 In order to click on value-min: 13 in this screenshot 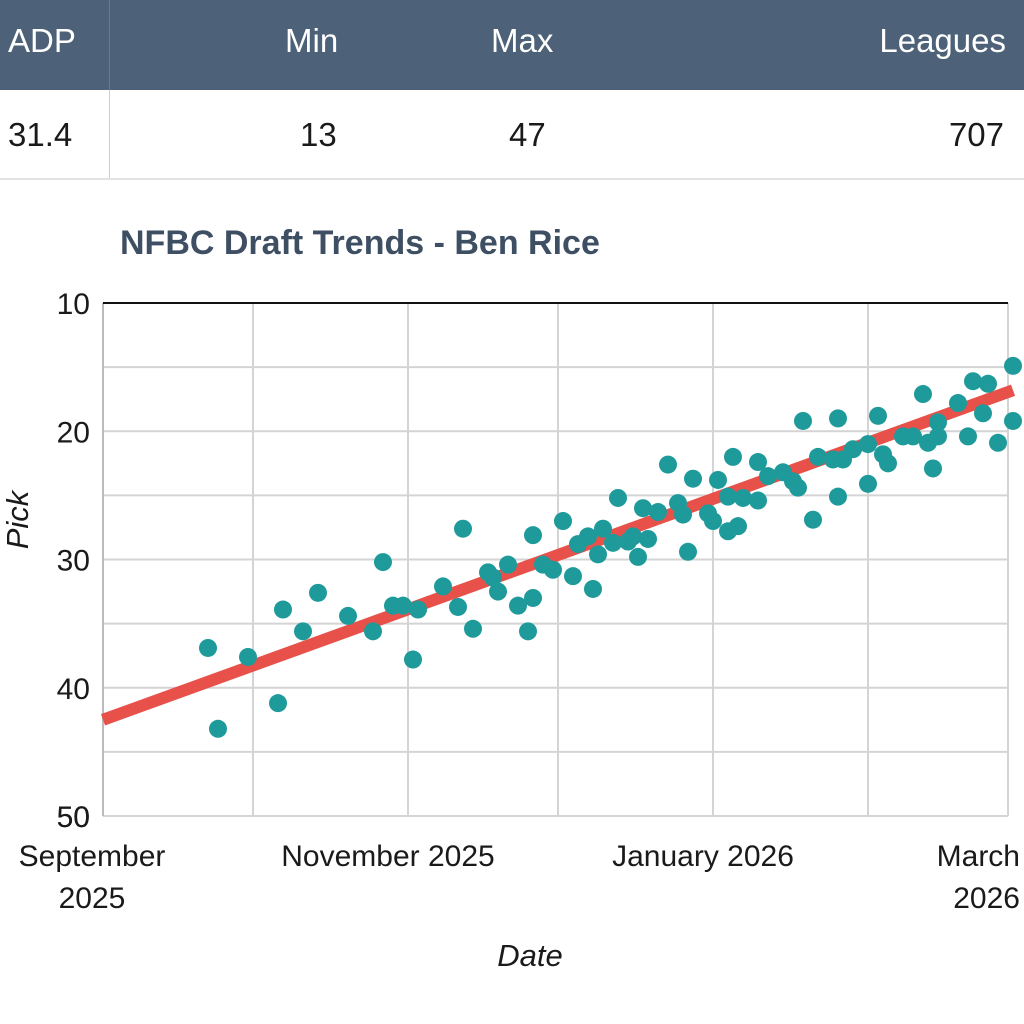, I will do `click(318, 134)`.